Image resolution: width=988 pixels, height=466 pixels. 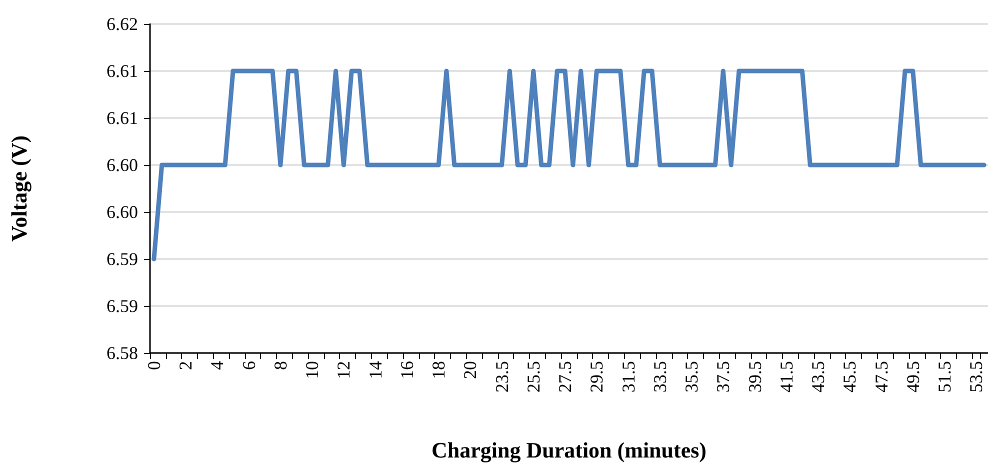 What do you see at coordinates (850, 376) in the screenshot?
I see `x-tick-label: 45.5` at bounding box center [850, 376].